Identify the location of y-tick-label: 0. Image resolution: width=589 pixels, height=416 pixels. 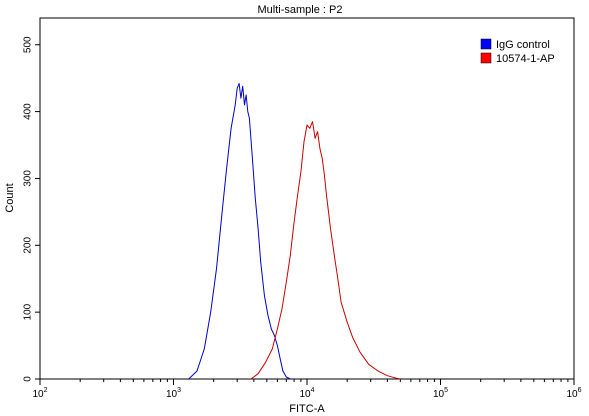
(28, 379).